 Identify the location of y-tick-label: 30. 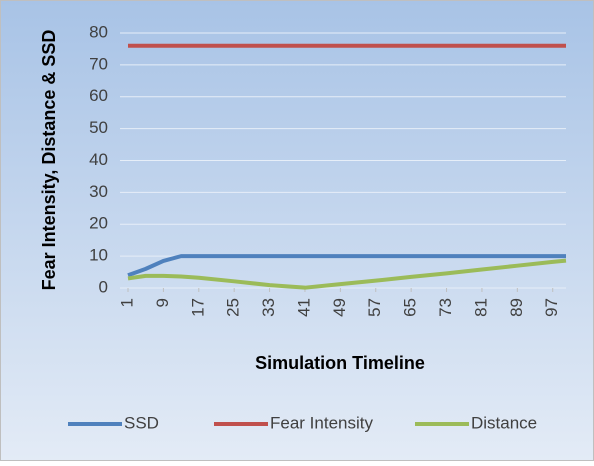
(98, 191).